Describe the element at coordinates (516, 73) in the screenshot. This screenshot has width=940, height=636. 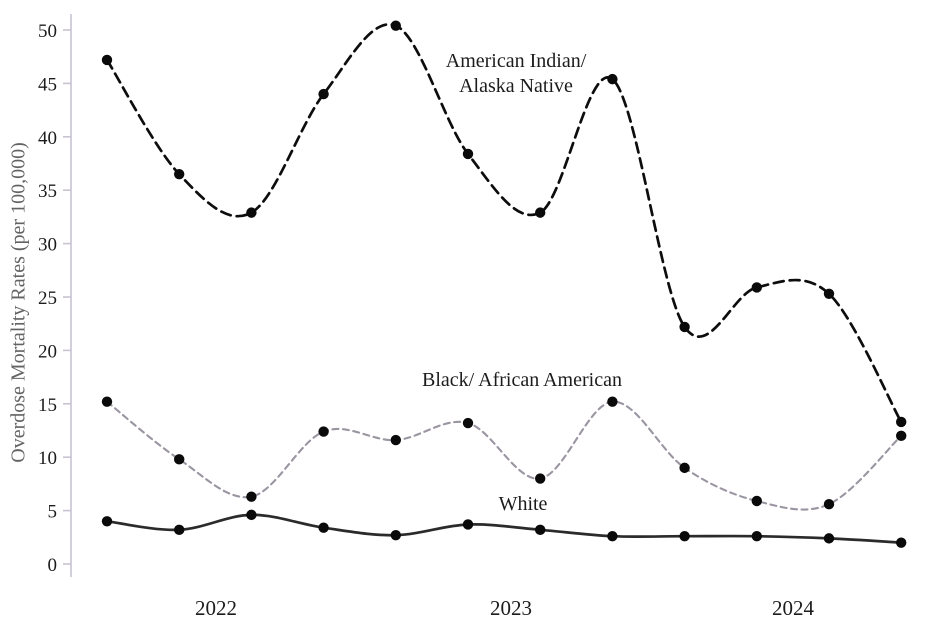
I see `series-label-american-indian-alaska-native: American Indian/ Alaska Native` at that location.